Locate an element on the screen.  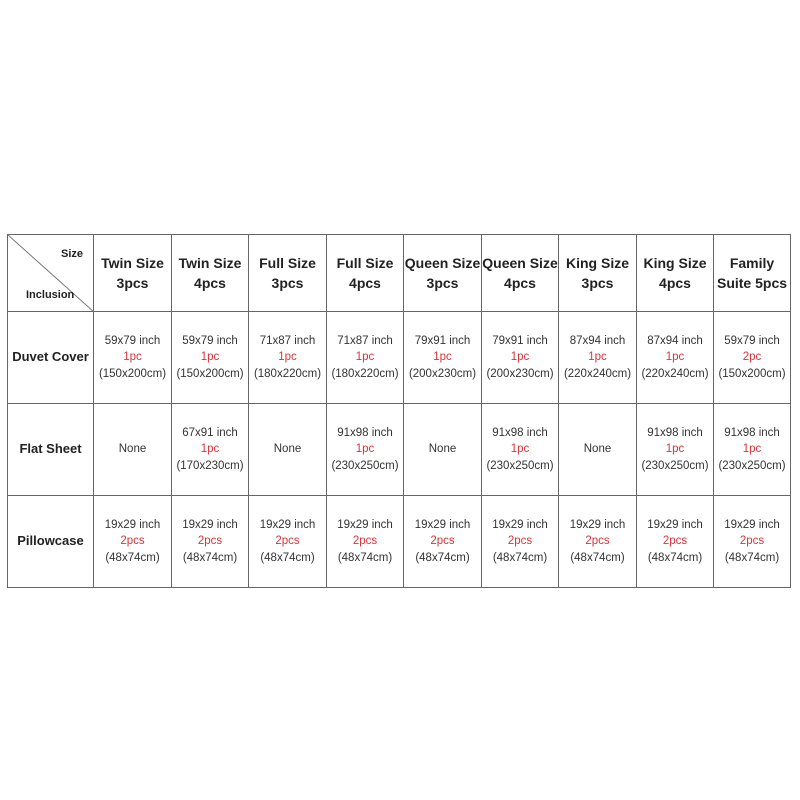
inclusion-axis-label: Inclusion is located at coordinates (50, 295).